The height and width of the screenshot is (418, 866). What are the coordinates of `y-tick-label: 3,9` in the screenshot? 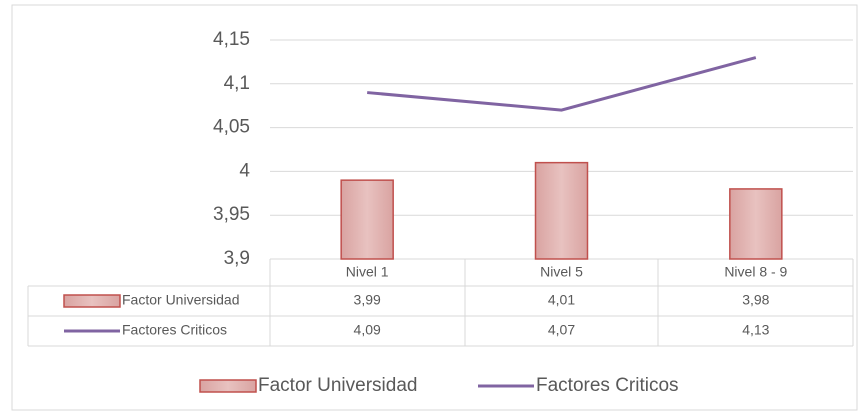 It's located at (237, 258).